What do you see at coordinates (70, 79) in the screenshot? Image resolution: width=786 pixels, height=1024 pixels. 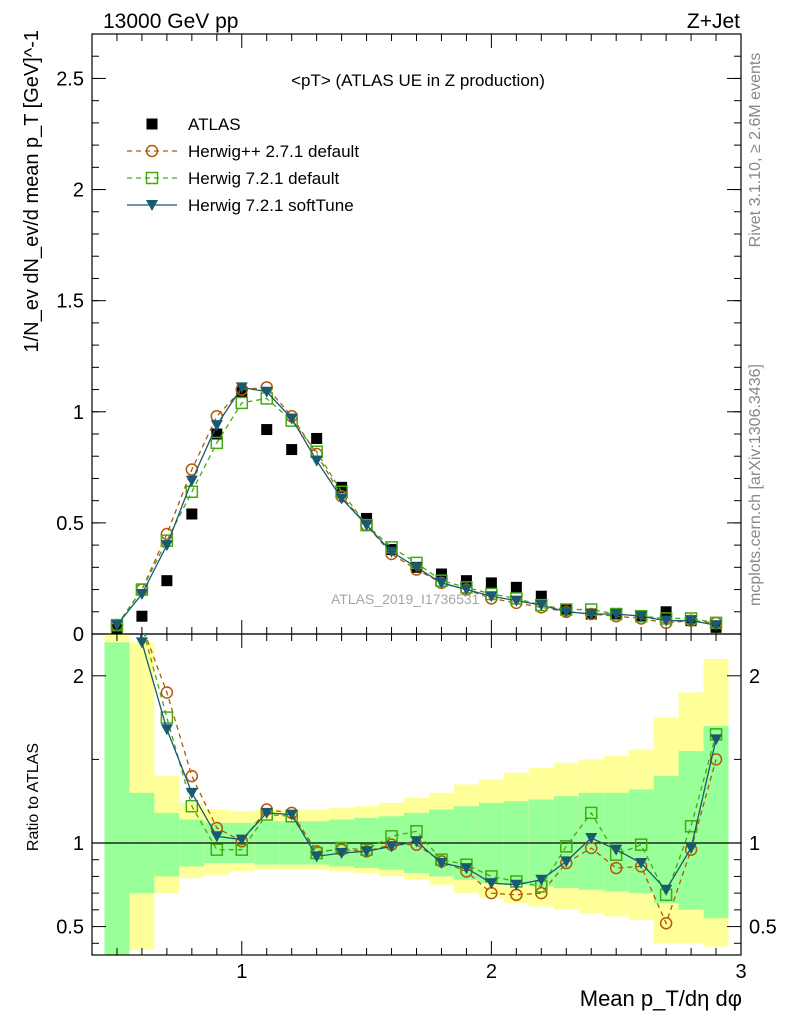 I see `y-tick-label: 2.5` at bounding box center [70, 79].